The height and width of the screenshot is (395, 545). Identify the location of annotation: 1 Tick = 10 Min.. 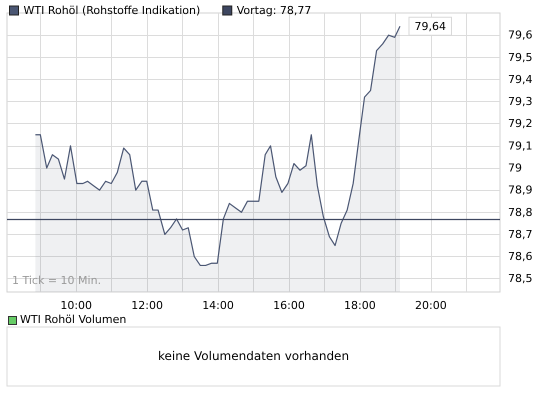
(57, 280).